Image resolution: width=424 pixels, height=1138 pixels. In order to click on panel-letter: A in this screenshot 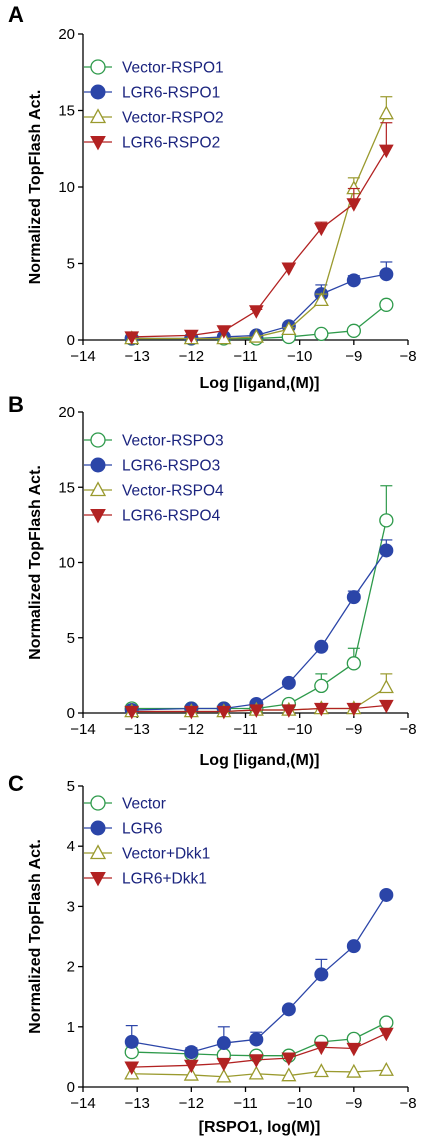, I will do `click(16, 14)`.